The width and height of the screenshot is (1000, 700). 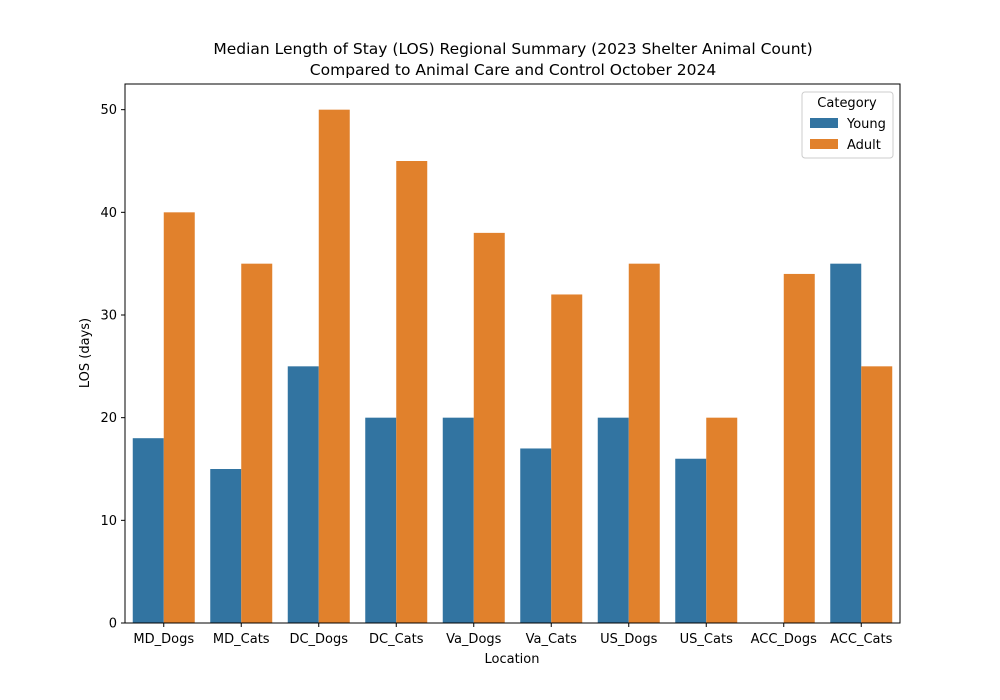 What do you see at coordinates (303, 494) in the screenshot?
I see `bar-young-dc-dogs` at bounding box center [303, 494].